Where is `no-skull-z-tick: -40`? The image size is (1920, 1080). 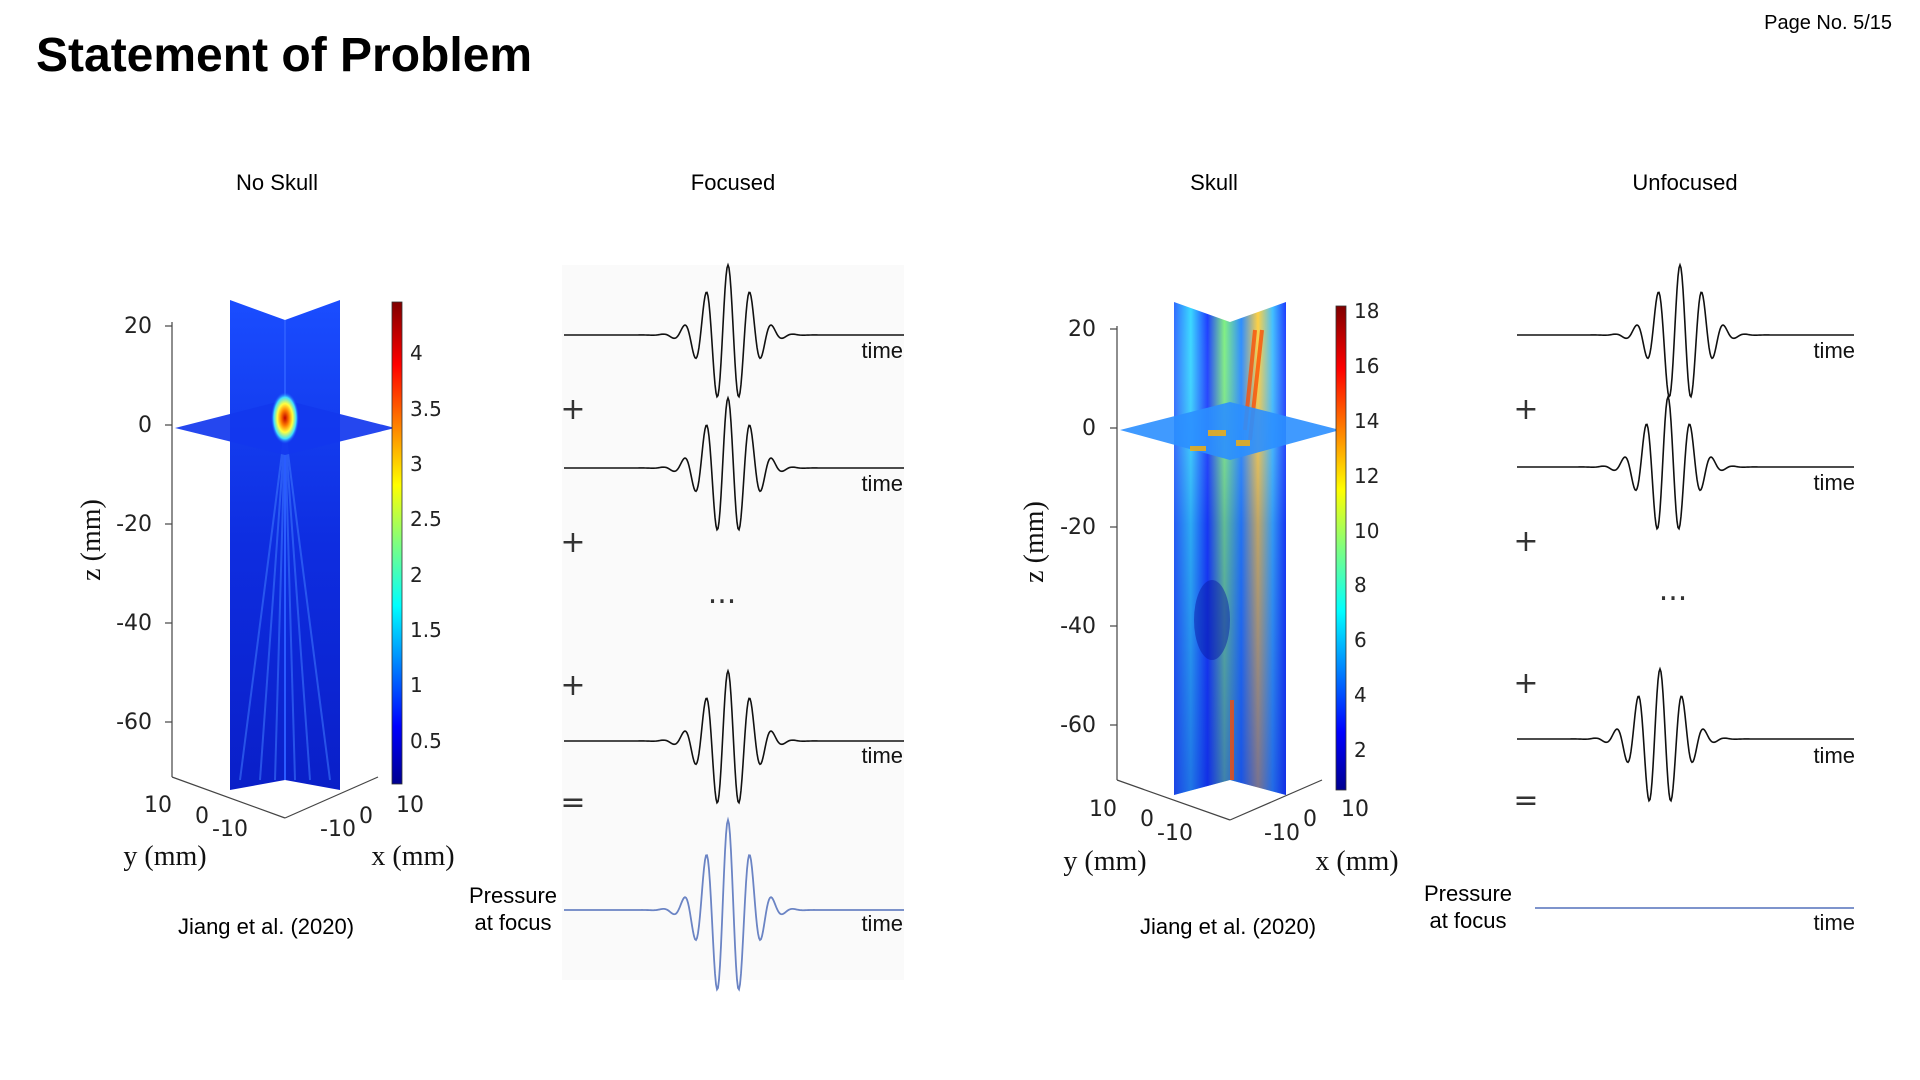
no-skull-z-tick: -40 is located at coordinates (134, 623).